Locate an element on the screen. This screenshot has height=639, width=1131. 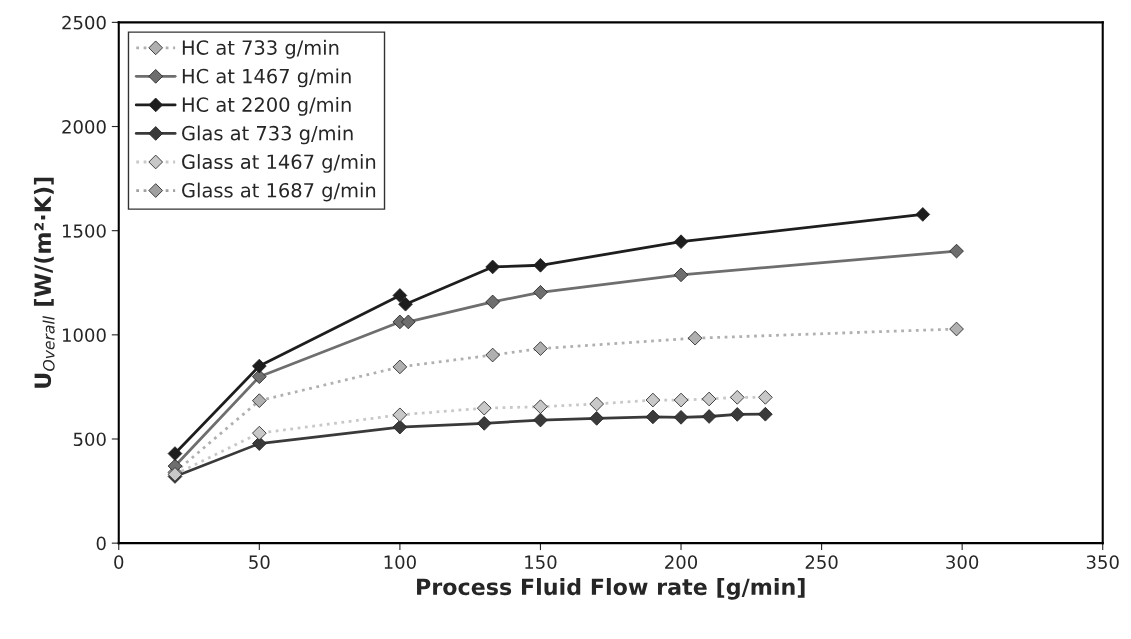
legend-label: HC at 1467 g/min is located at coordinates (266, 78).